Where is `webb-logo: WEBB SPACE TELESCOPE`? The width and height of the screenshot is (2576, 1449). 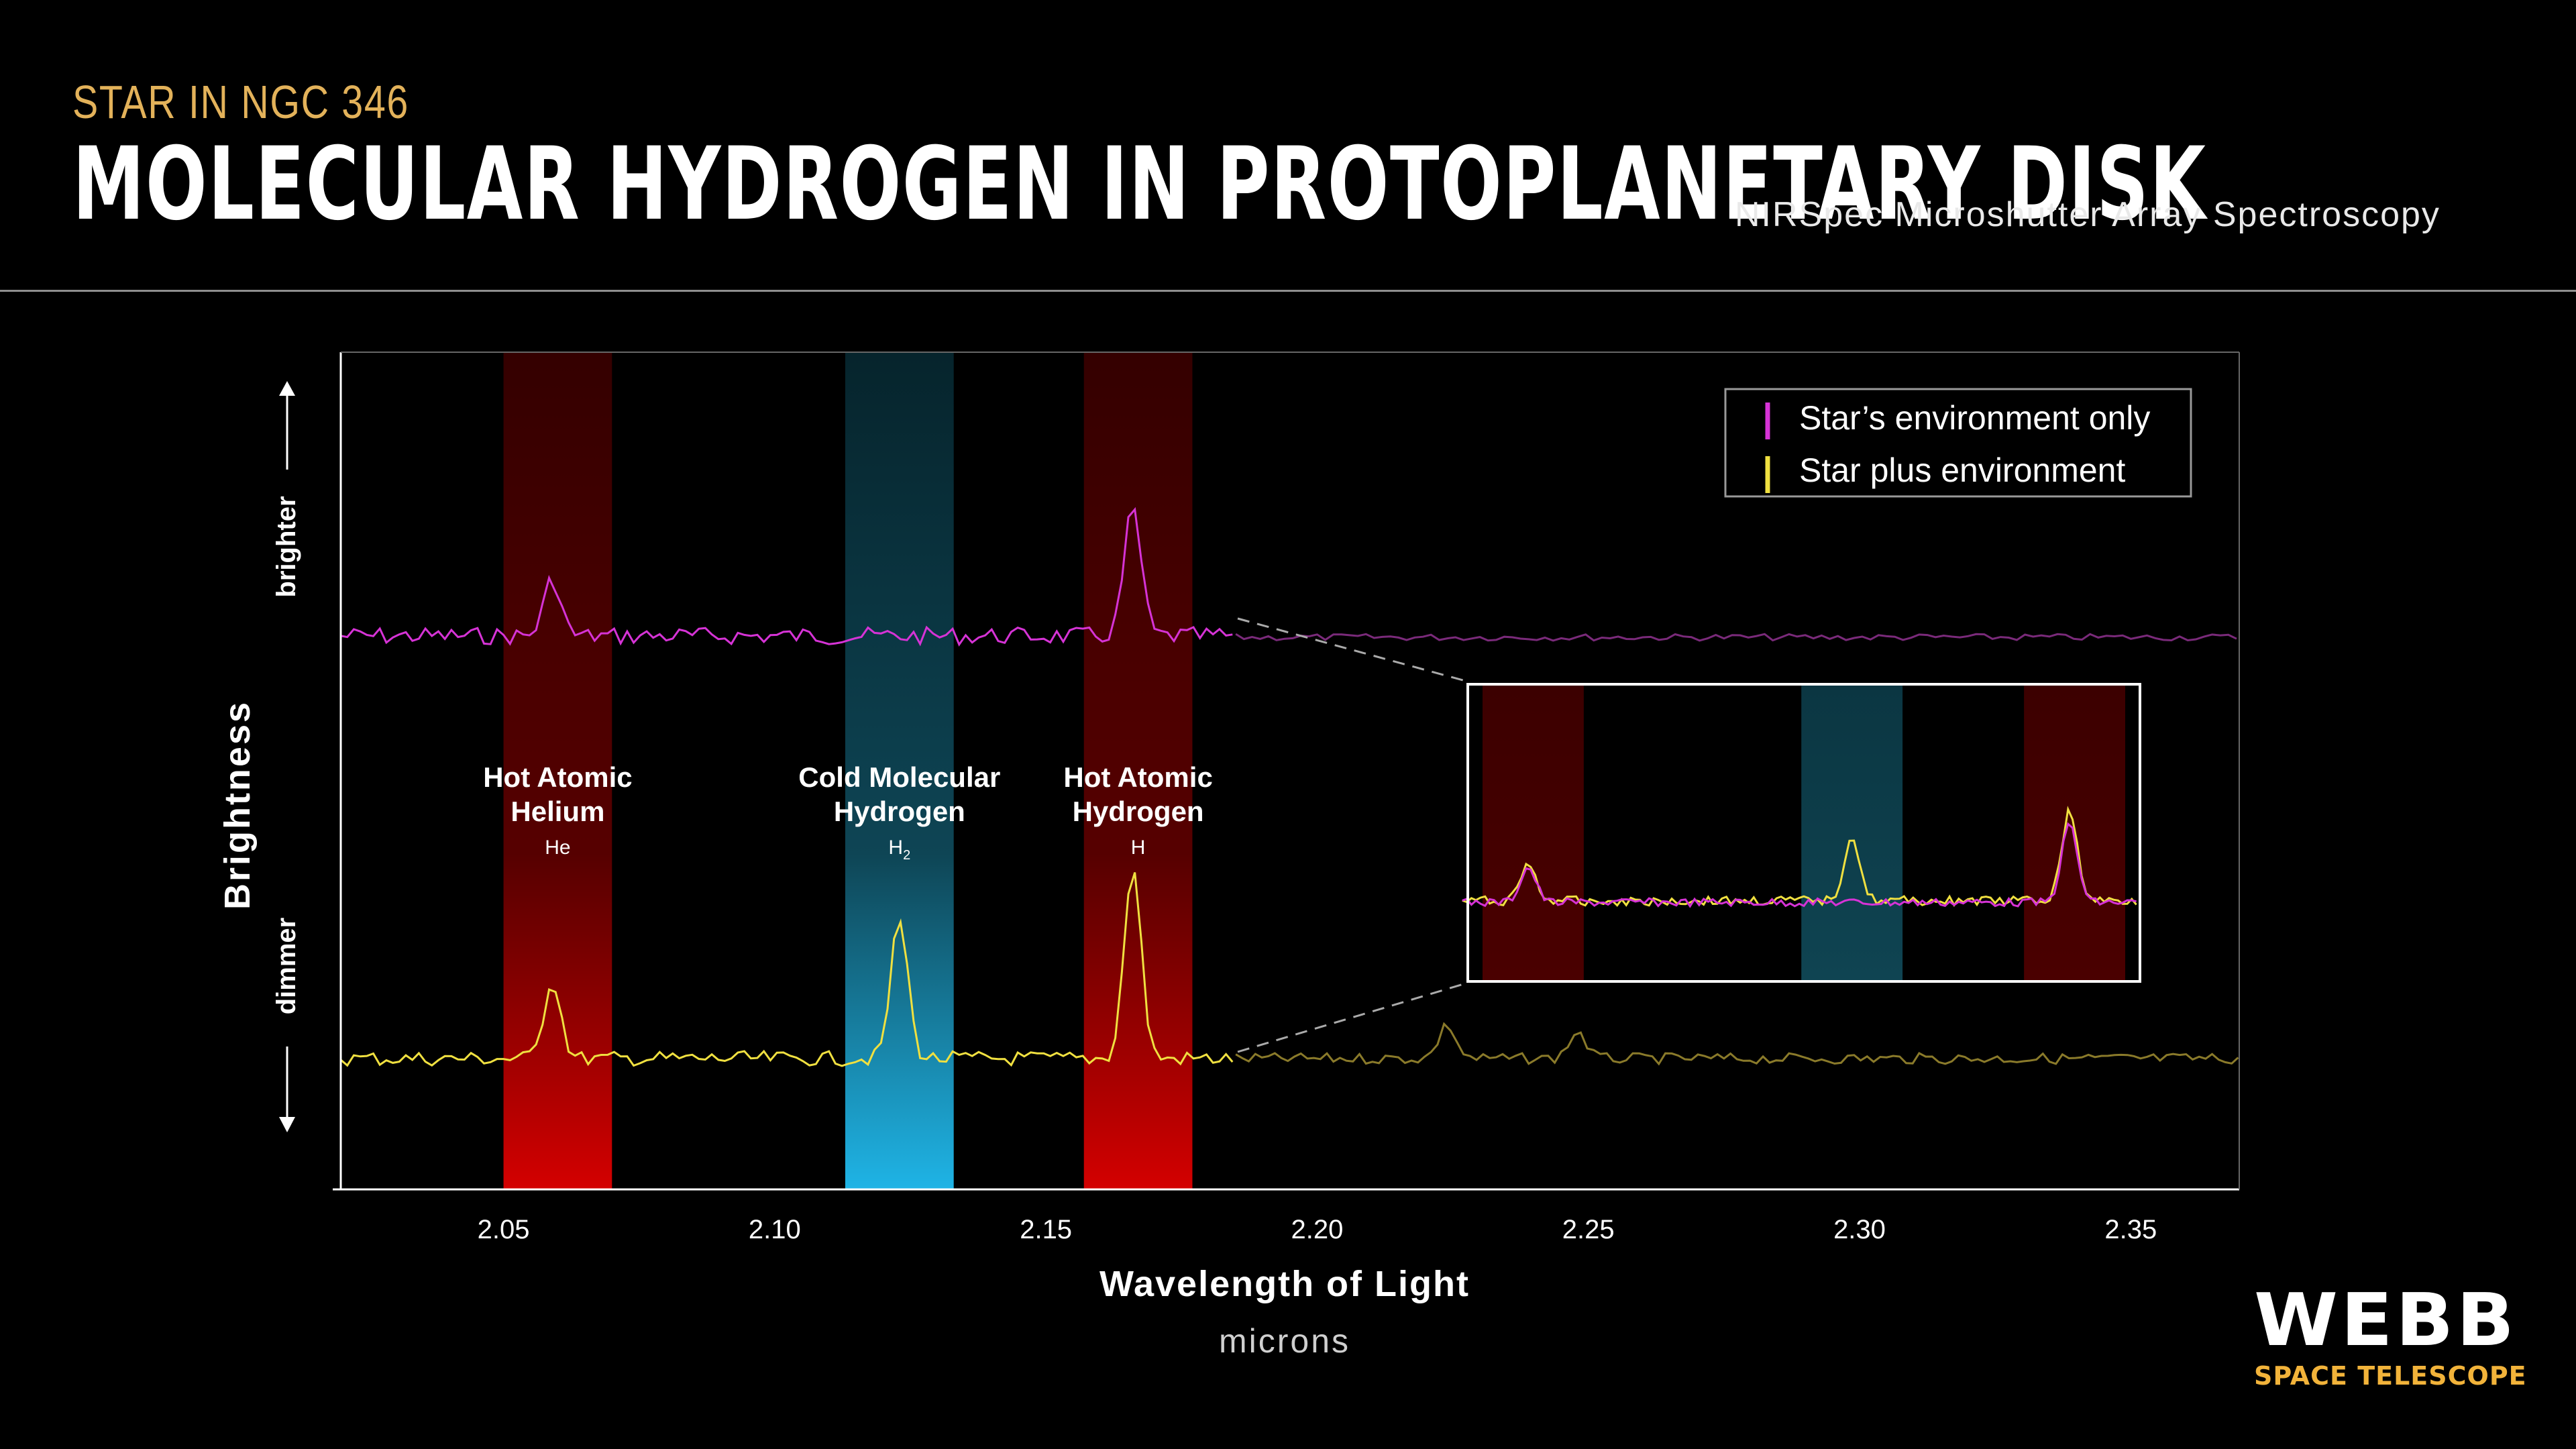
webb-logo: WEBB SPACE TELESCOPE is located at coordinates (2390, 1338).